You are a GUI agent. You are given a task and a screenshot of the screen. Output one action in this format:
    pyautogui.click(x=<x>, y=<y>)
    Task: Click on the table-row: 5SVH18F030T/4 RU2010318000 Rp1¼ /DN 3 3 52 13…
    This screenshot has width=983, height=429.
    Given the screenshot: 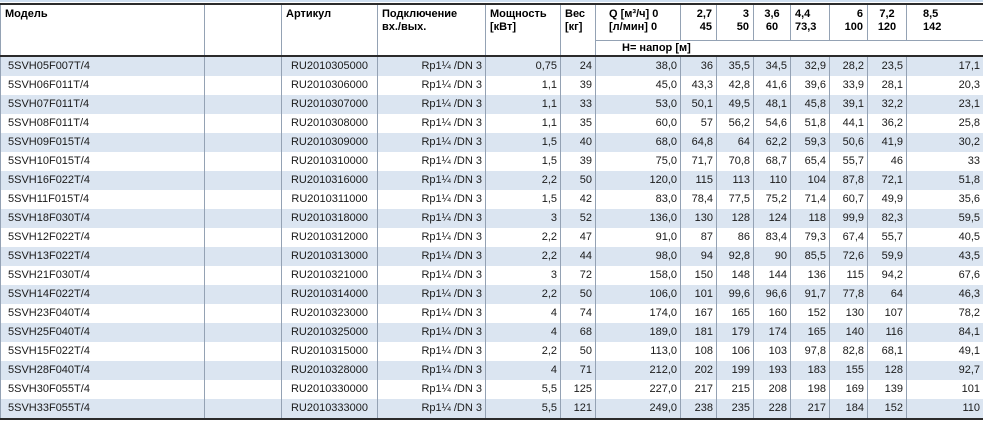 What is the action you would take?
    pyautogui.click(x=491, y=218)
    